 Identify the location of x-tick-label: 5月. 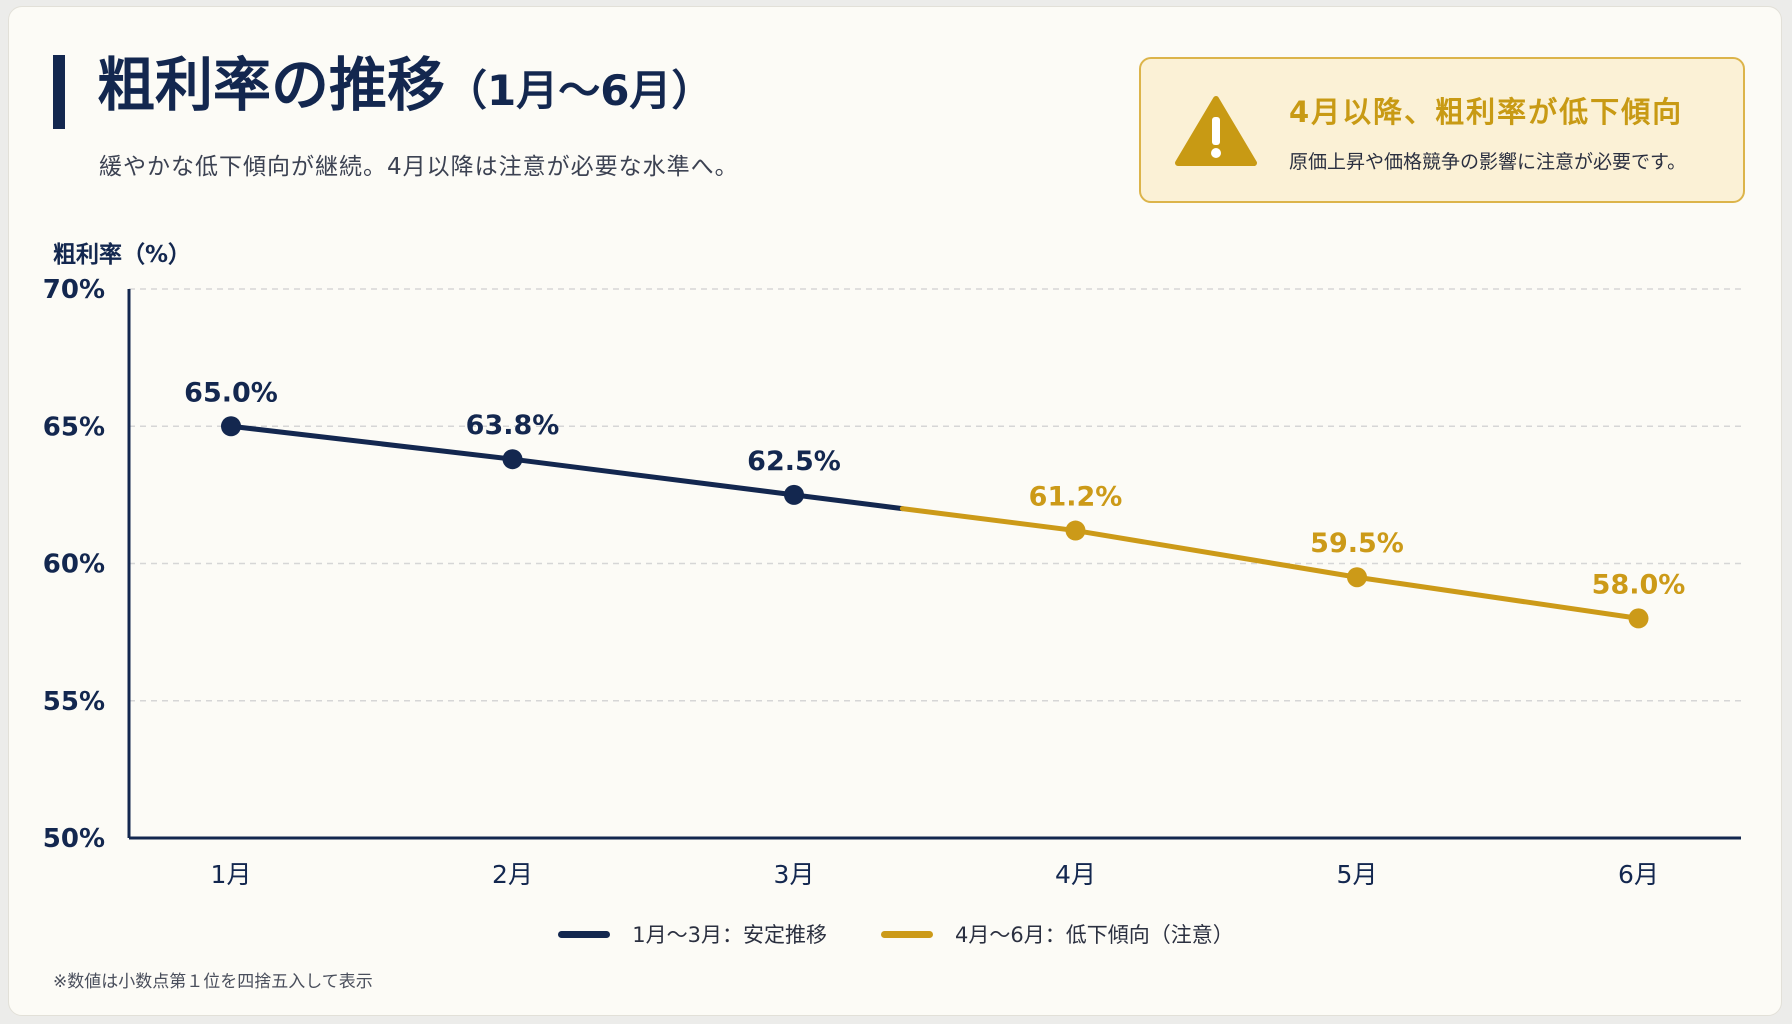
(1357, 874).